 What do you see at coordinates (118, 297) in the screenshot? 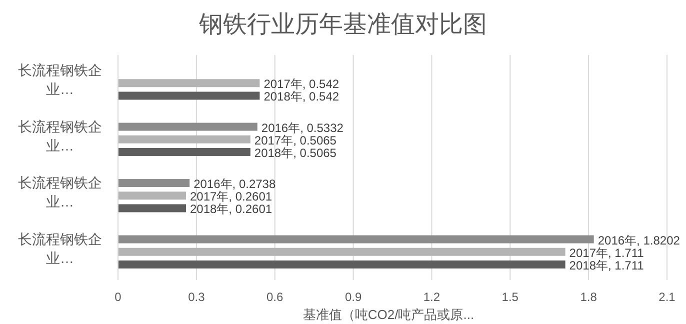
I see `x-tick-label: 0` at bounding box center [118, 297].